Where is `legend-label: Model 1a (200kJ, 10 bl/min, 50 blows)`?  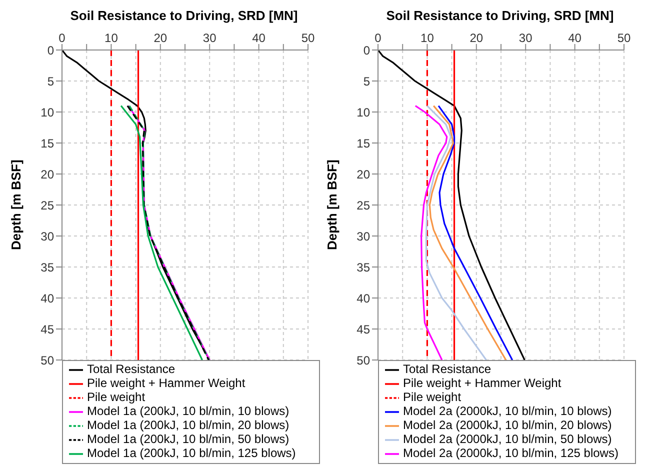 legend-label: Model 1a (200kJ, 10 bl/min, 50 blows) is located at coordinates (188, 439).